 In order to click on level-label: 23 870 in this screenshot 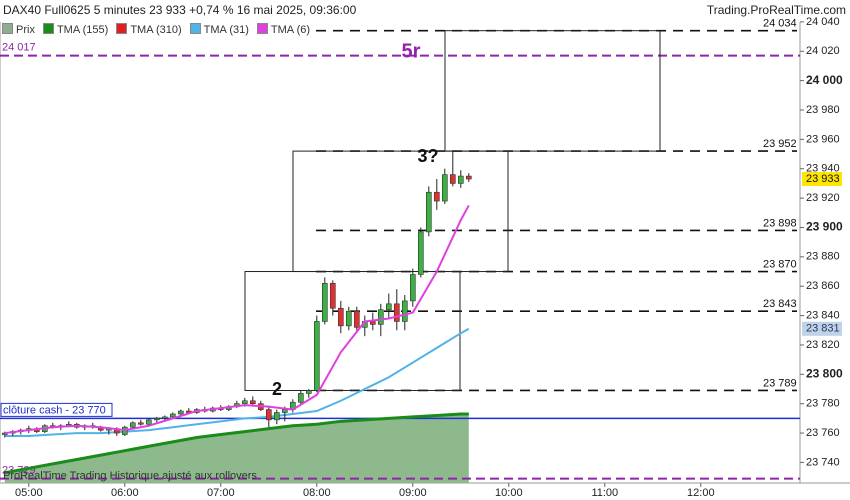, I will do `click(780, 264)`.